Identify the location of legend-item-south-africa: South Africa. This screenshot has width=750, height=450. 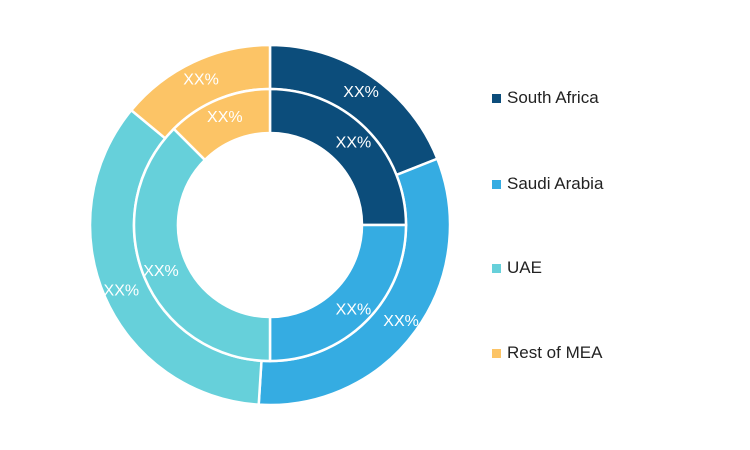
(545, 98).